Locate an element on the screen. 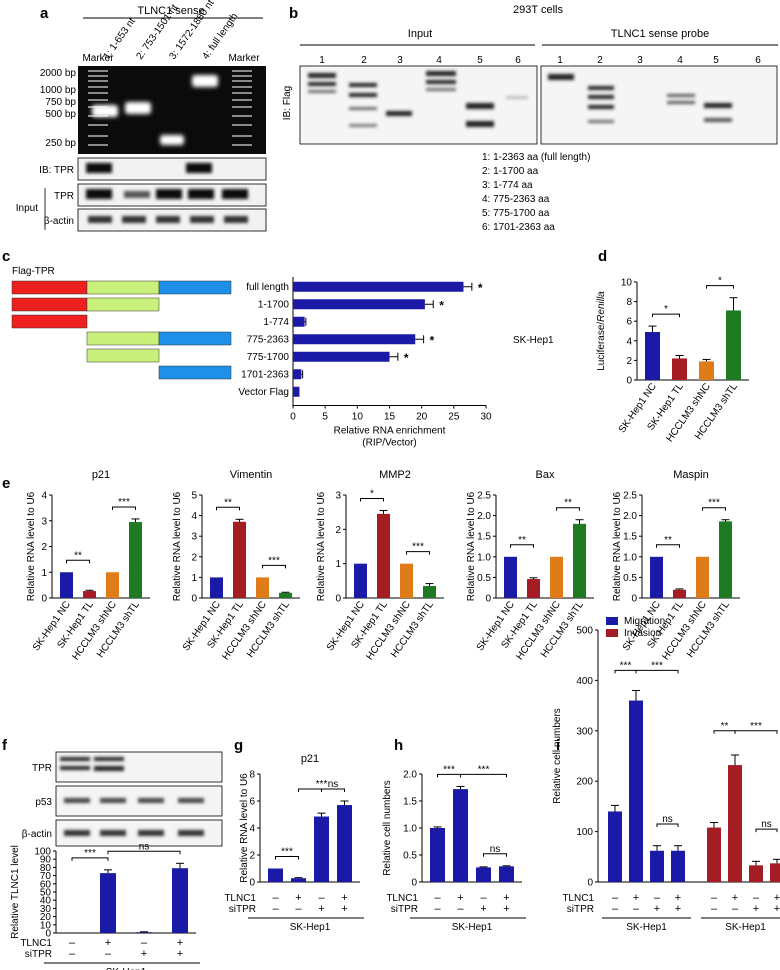 The image size is (780, 970). chart-e2-ytick-label: 0 is located at coordinates (194, 599).